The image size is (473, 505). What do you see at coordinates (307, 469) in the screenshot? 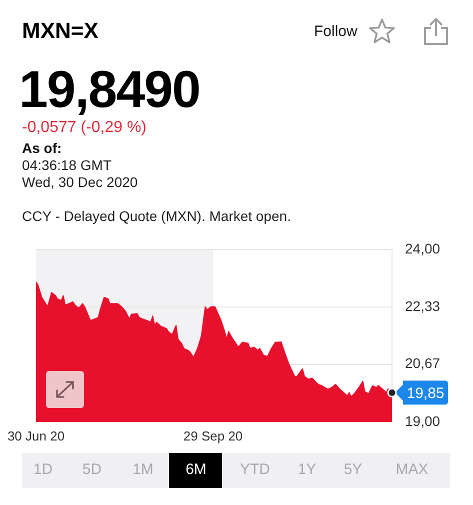
I see `text: 1Y` at bounding box center [307, 469].